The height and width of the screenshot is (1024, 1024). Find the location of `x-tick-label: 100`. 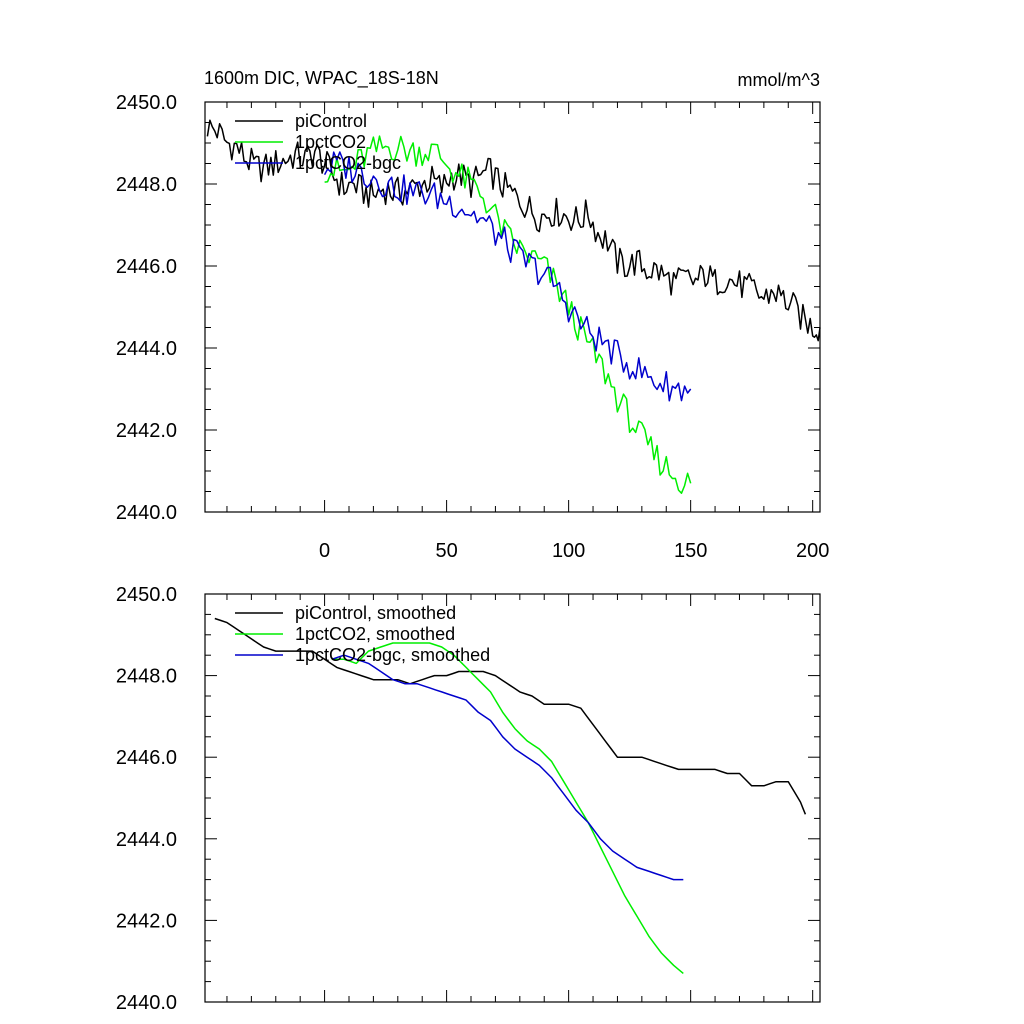

x-tick-label: 100 is located at coordinates (568, 551).